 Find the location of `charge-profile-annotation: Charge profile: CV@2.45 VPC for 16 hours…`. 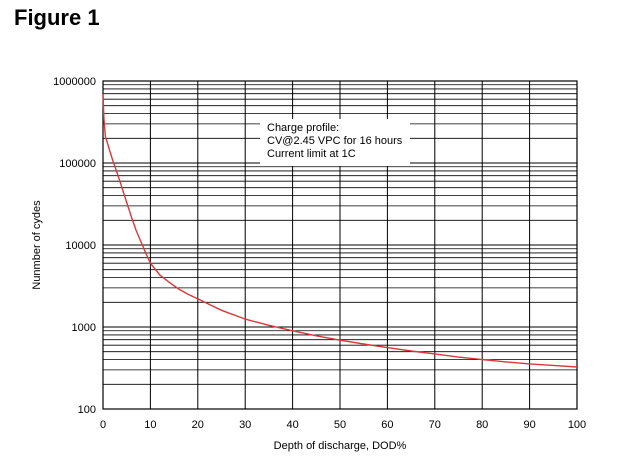

charge-profile-annotation: Charge profile: CV@2.45 VPC for 16 hours… is located at coordinates (335, 142).